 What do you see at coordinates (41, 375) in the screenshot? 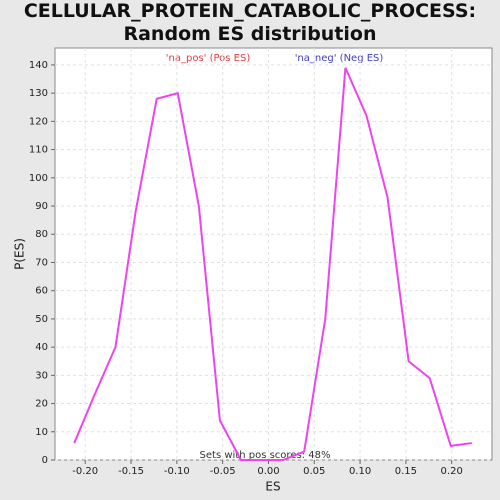
I see `y-tick-label: 30` at bounding box center [41, 375].